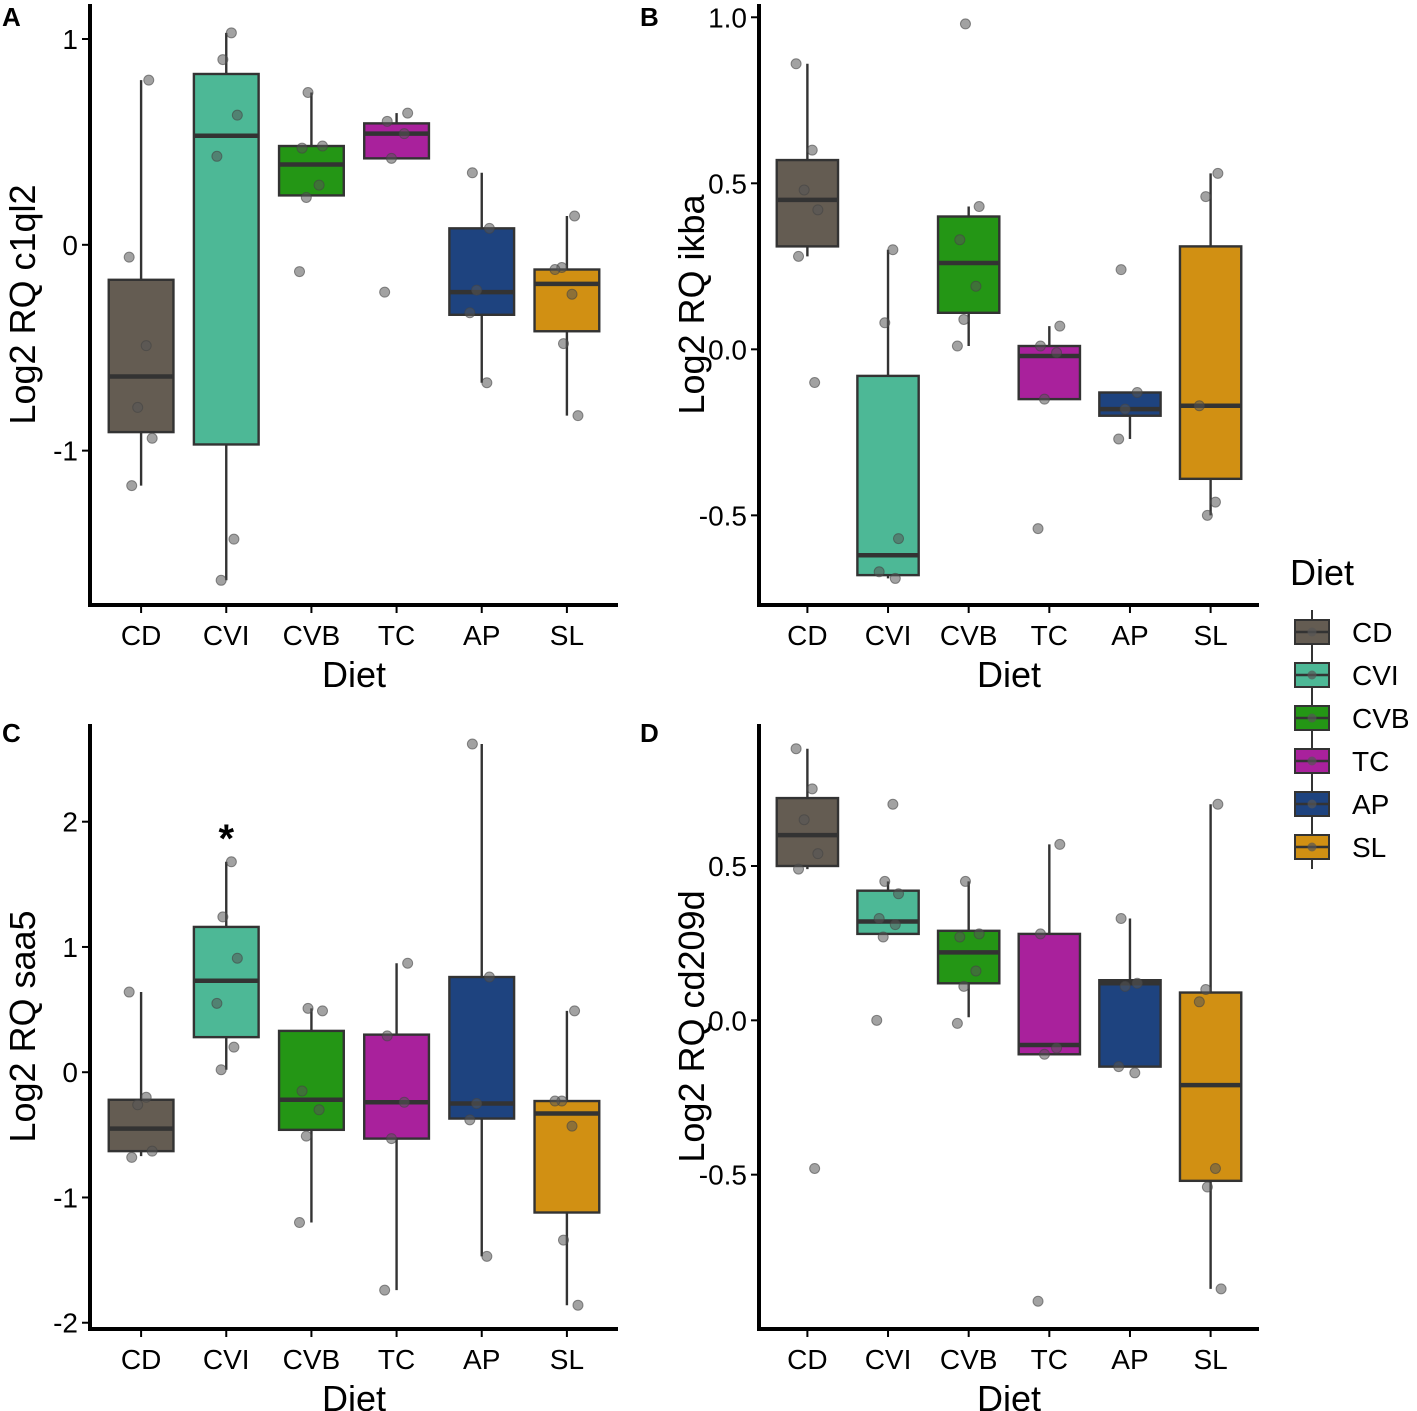 This screenshot has width=1417, height=1411. Describe the element at coordinates (727, 1020) in the screenshot. I see `y-tick-label: 0.0` at that location.